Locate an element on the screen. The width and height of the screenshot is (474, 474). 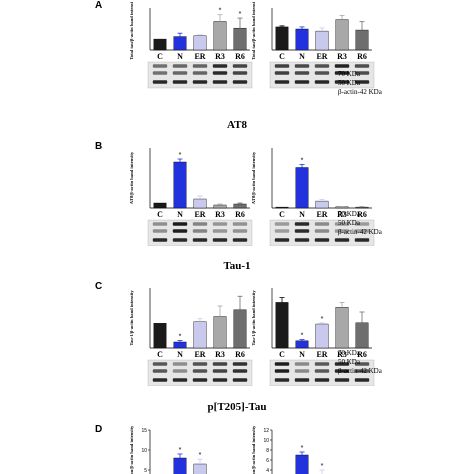
panel-letter-b: B is located at coordinates (99, 146).